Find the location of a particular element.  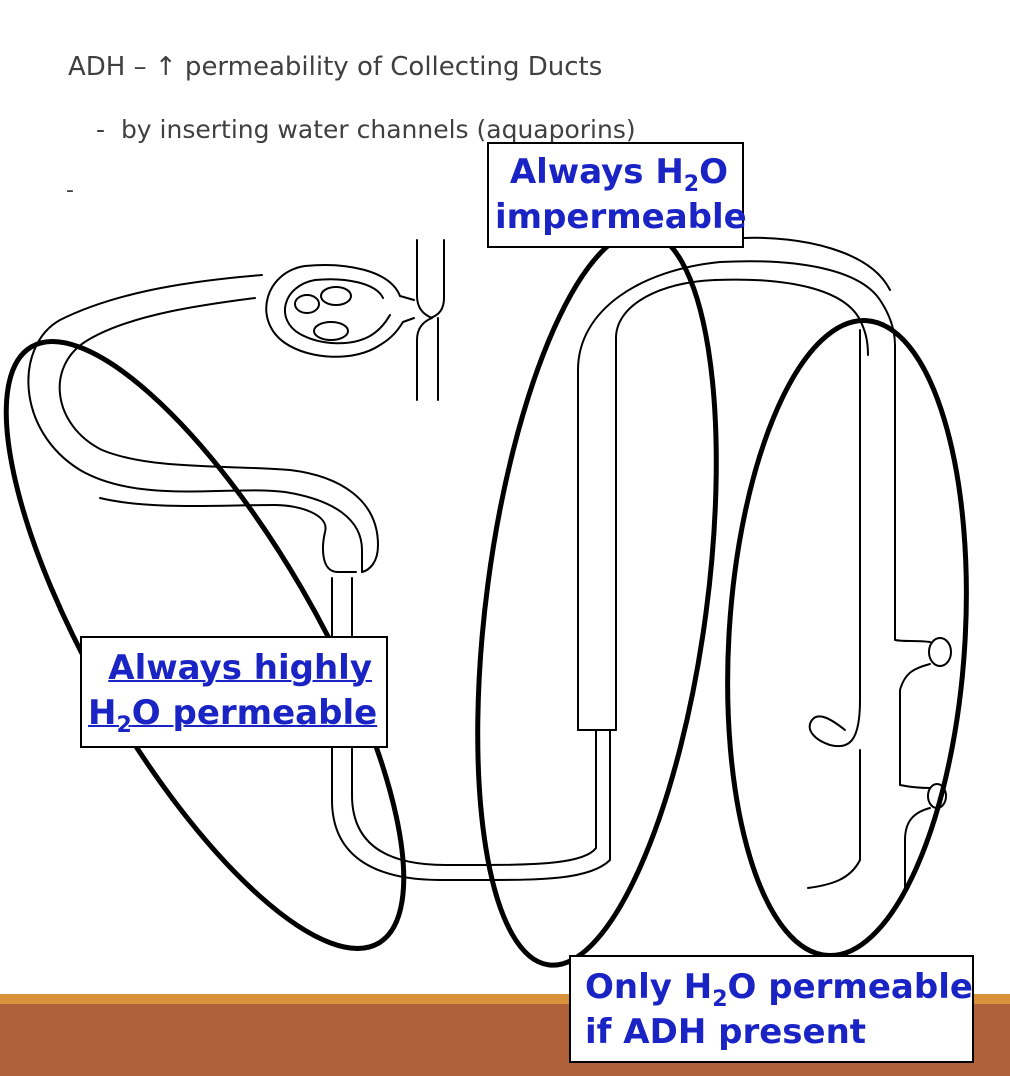

callout-left-line2: H2O permeable is located at coordinates (232, 714).